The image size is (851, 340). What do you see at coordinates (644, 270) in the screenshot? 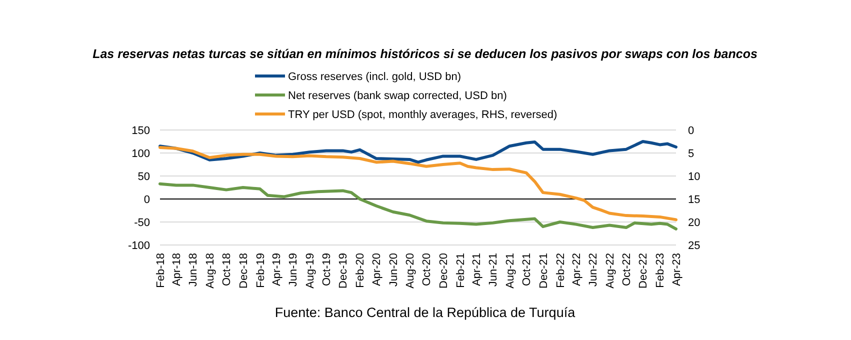
I see `x-tick-label: Dec-22` at bounding box center [644, 270].